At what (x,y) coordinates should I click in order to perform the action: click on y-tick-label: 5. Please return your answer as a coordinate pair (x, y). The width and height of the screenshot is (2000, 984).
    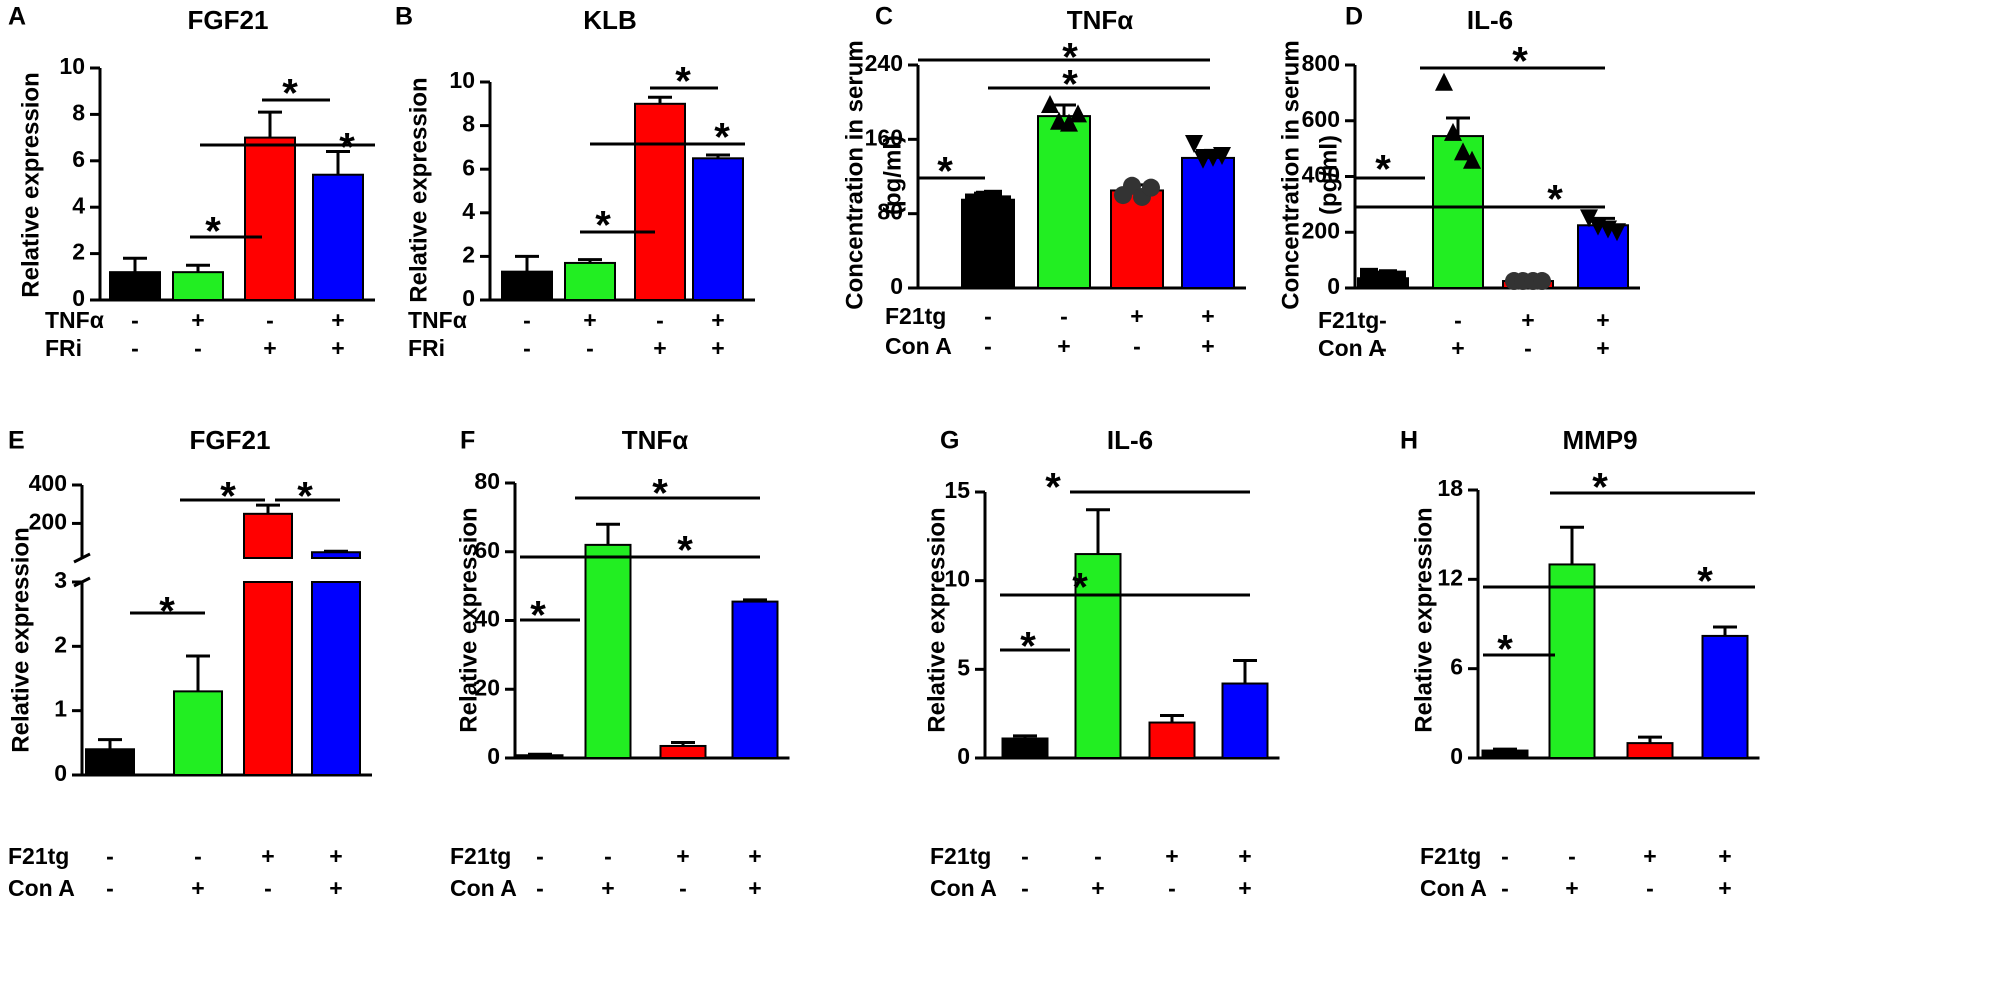
    Looking at the image, I should click on (963, 667).